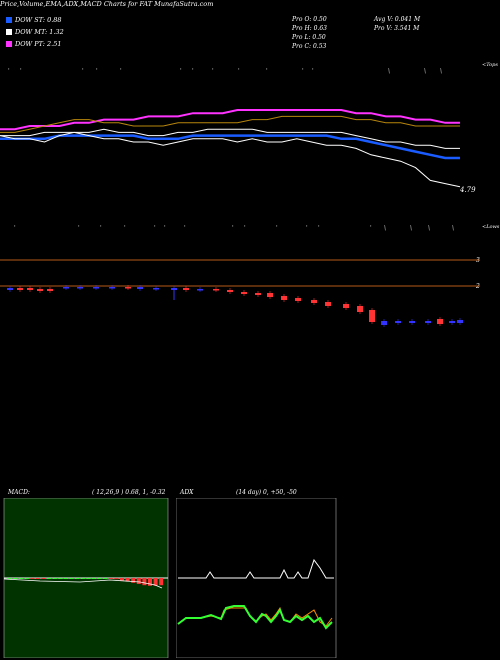  What do you see at coordinates (255, 617) in the screenshot?
I see `plus-di-line` at bounding box center [255, 617].